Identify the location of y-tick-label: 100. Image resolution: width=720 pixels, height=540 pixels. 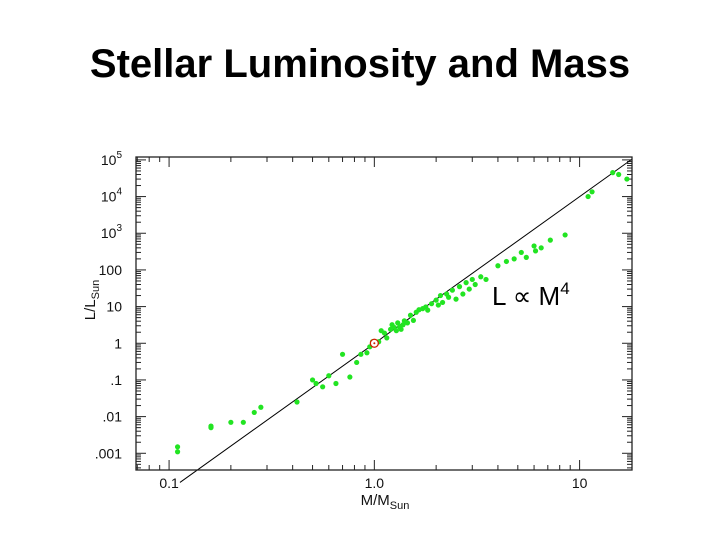
(111, 270).